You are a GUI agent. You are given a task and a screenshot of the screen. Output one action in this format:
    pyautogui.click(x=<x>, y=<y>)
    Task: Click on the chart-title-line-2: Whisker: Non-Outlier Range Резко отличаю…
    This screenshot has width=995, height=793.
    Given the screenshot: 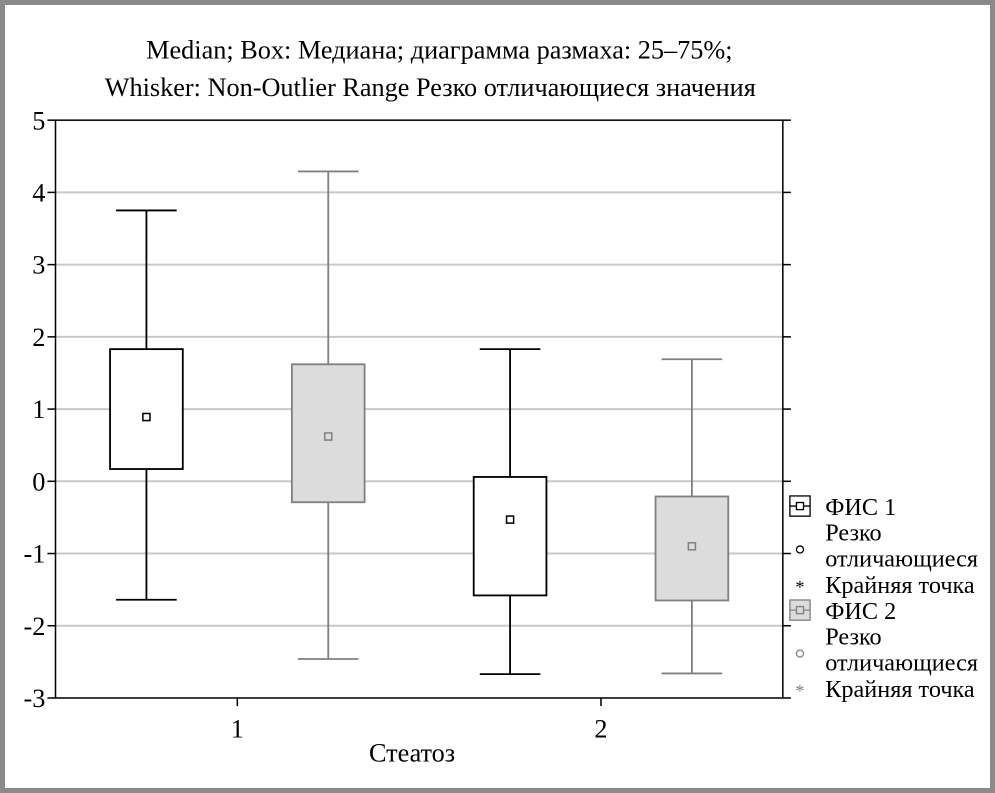 What is the action you would take?
    pyautogui.click(x=430, y=87)
    